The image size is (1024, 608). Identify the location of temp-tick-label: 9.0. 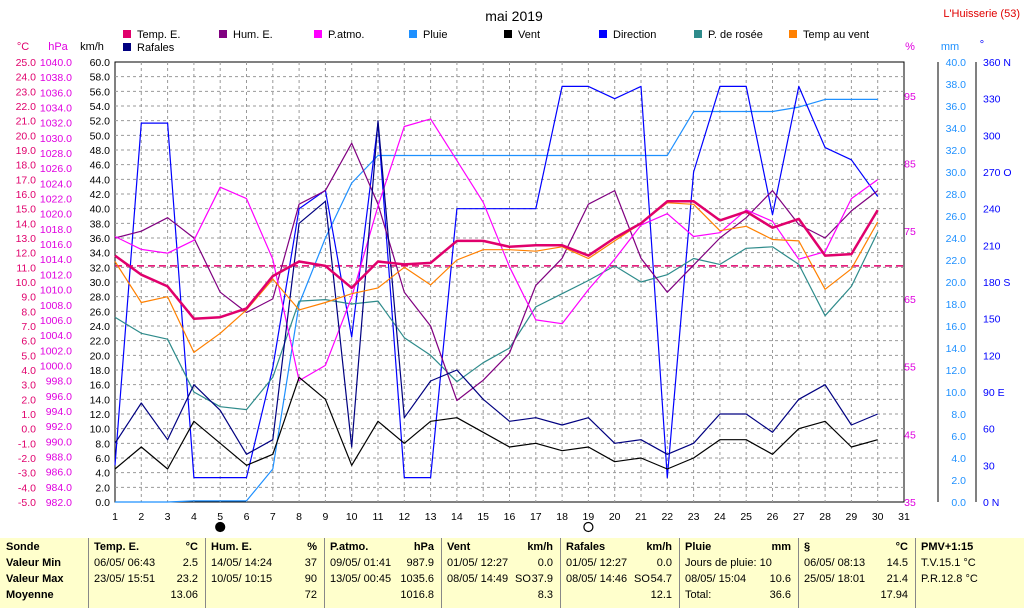
(28, 298).